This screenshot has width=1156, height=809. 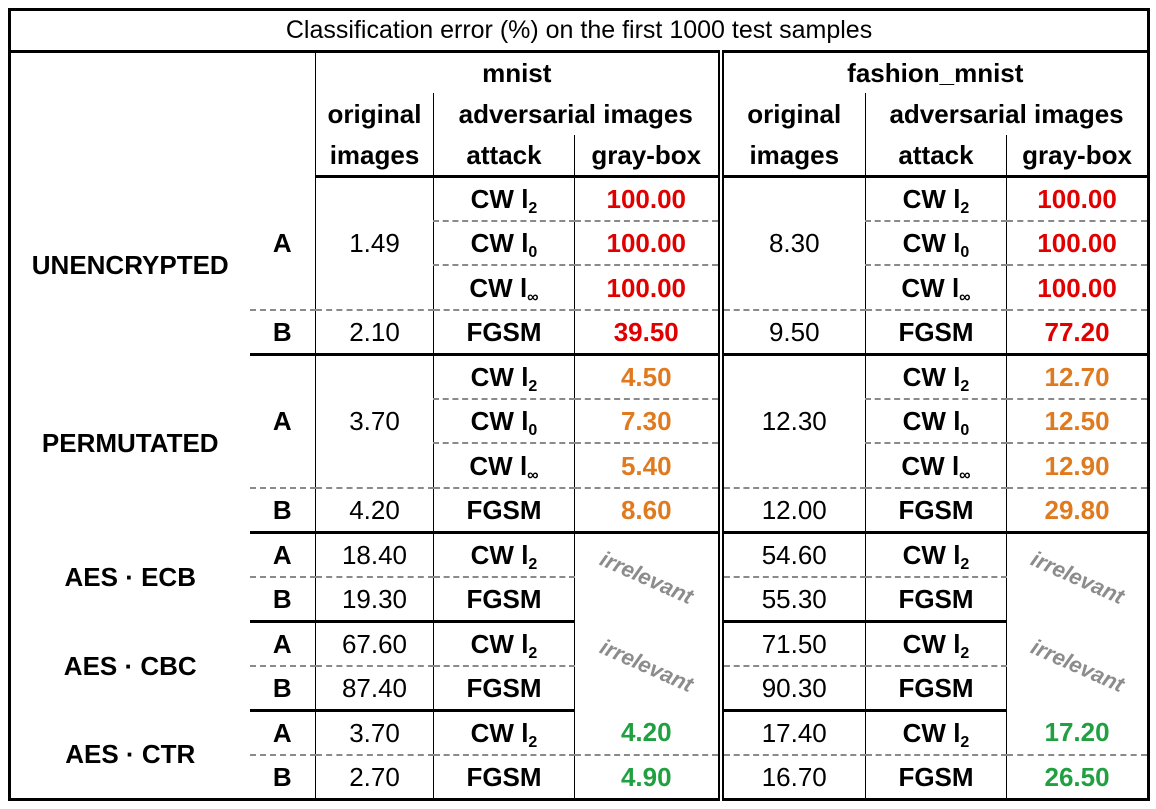 What do you see at coordinates (791, 599) in the screenshot?
I see `fashion-original-value: 55.30` at bounding box center [791, 599].